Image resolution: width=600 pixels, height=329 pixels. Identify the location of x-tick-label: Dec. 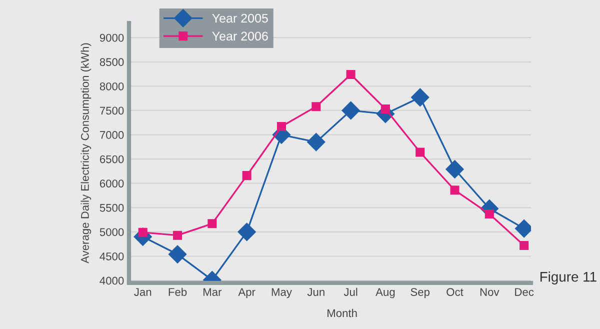
(524, 292).